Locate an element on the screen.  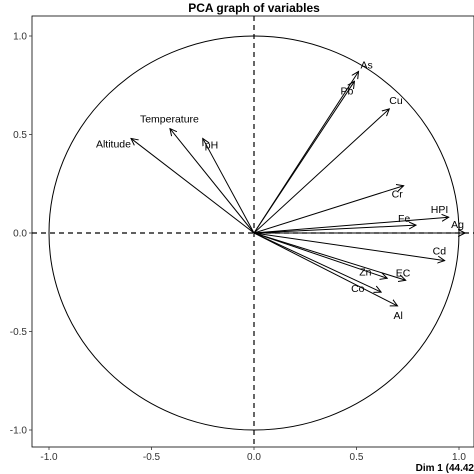
arrow-hpi is located at coordinates (351, 225).